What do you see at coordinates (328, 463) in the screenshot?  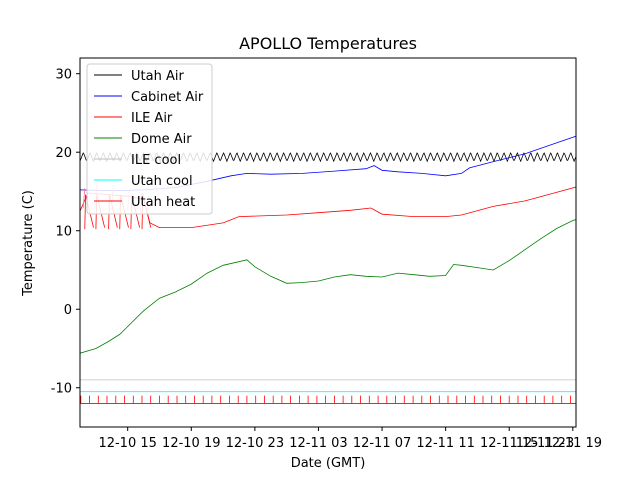 I see `x-axis-label: Date (GMT)` at bounding box center [328, 463].